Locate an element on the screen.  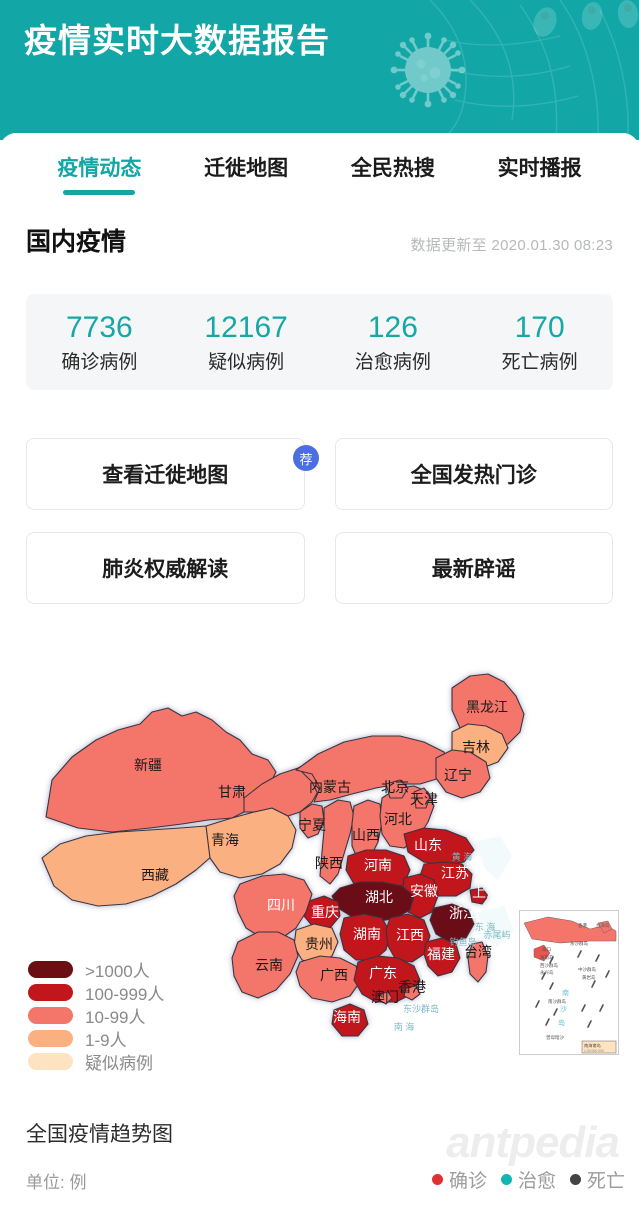
section-title: 国内疫情 is located at coordinates (76, 242).